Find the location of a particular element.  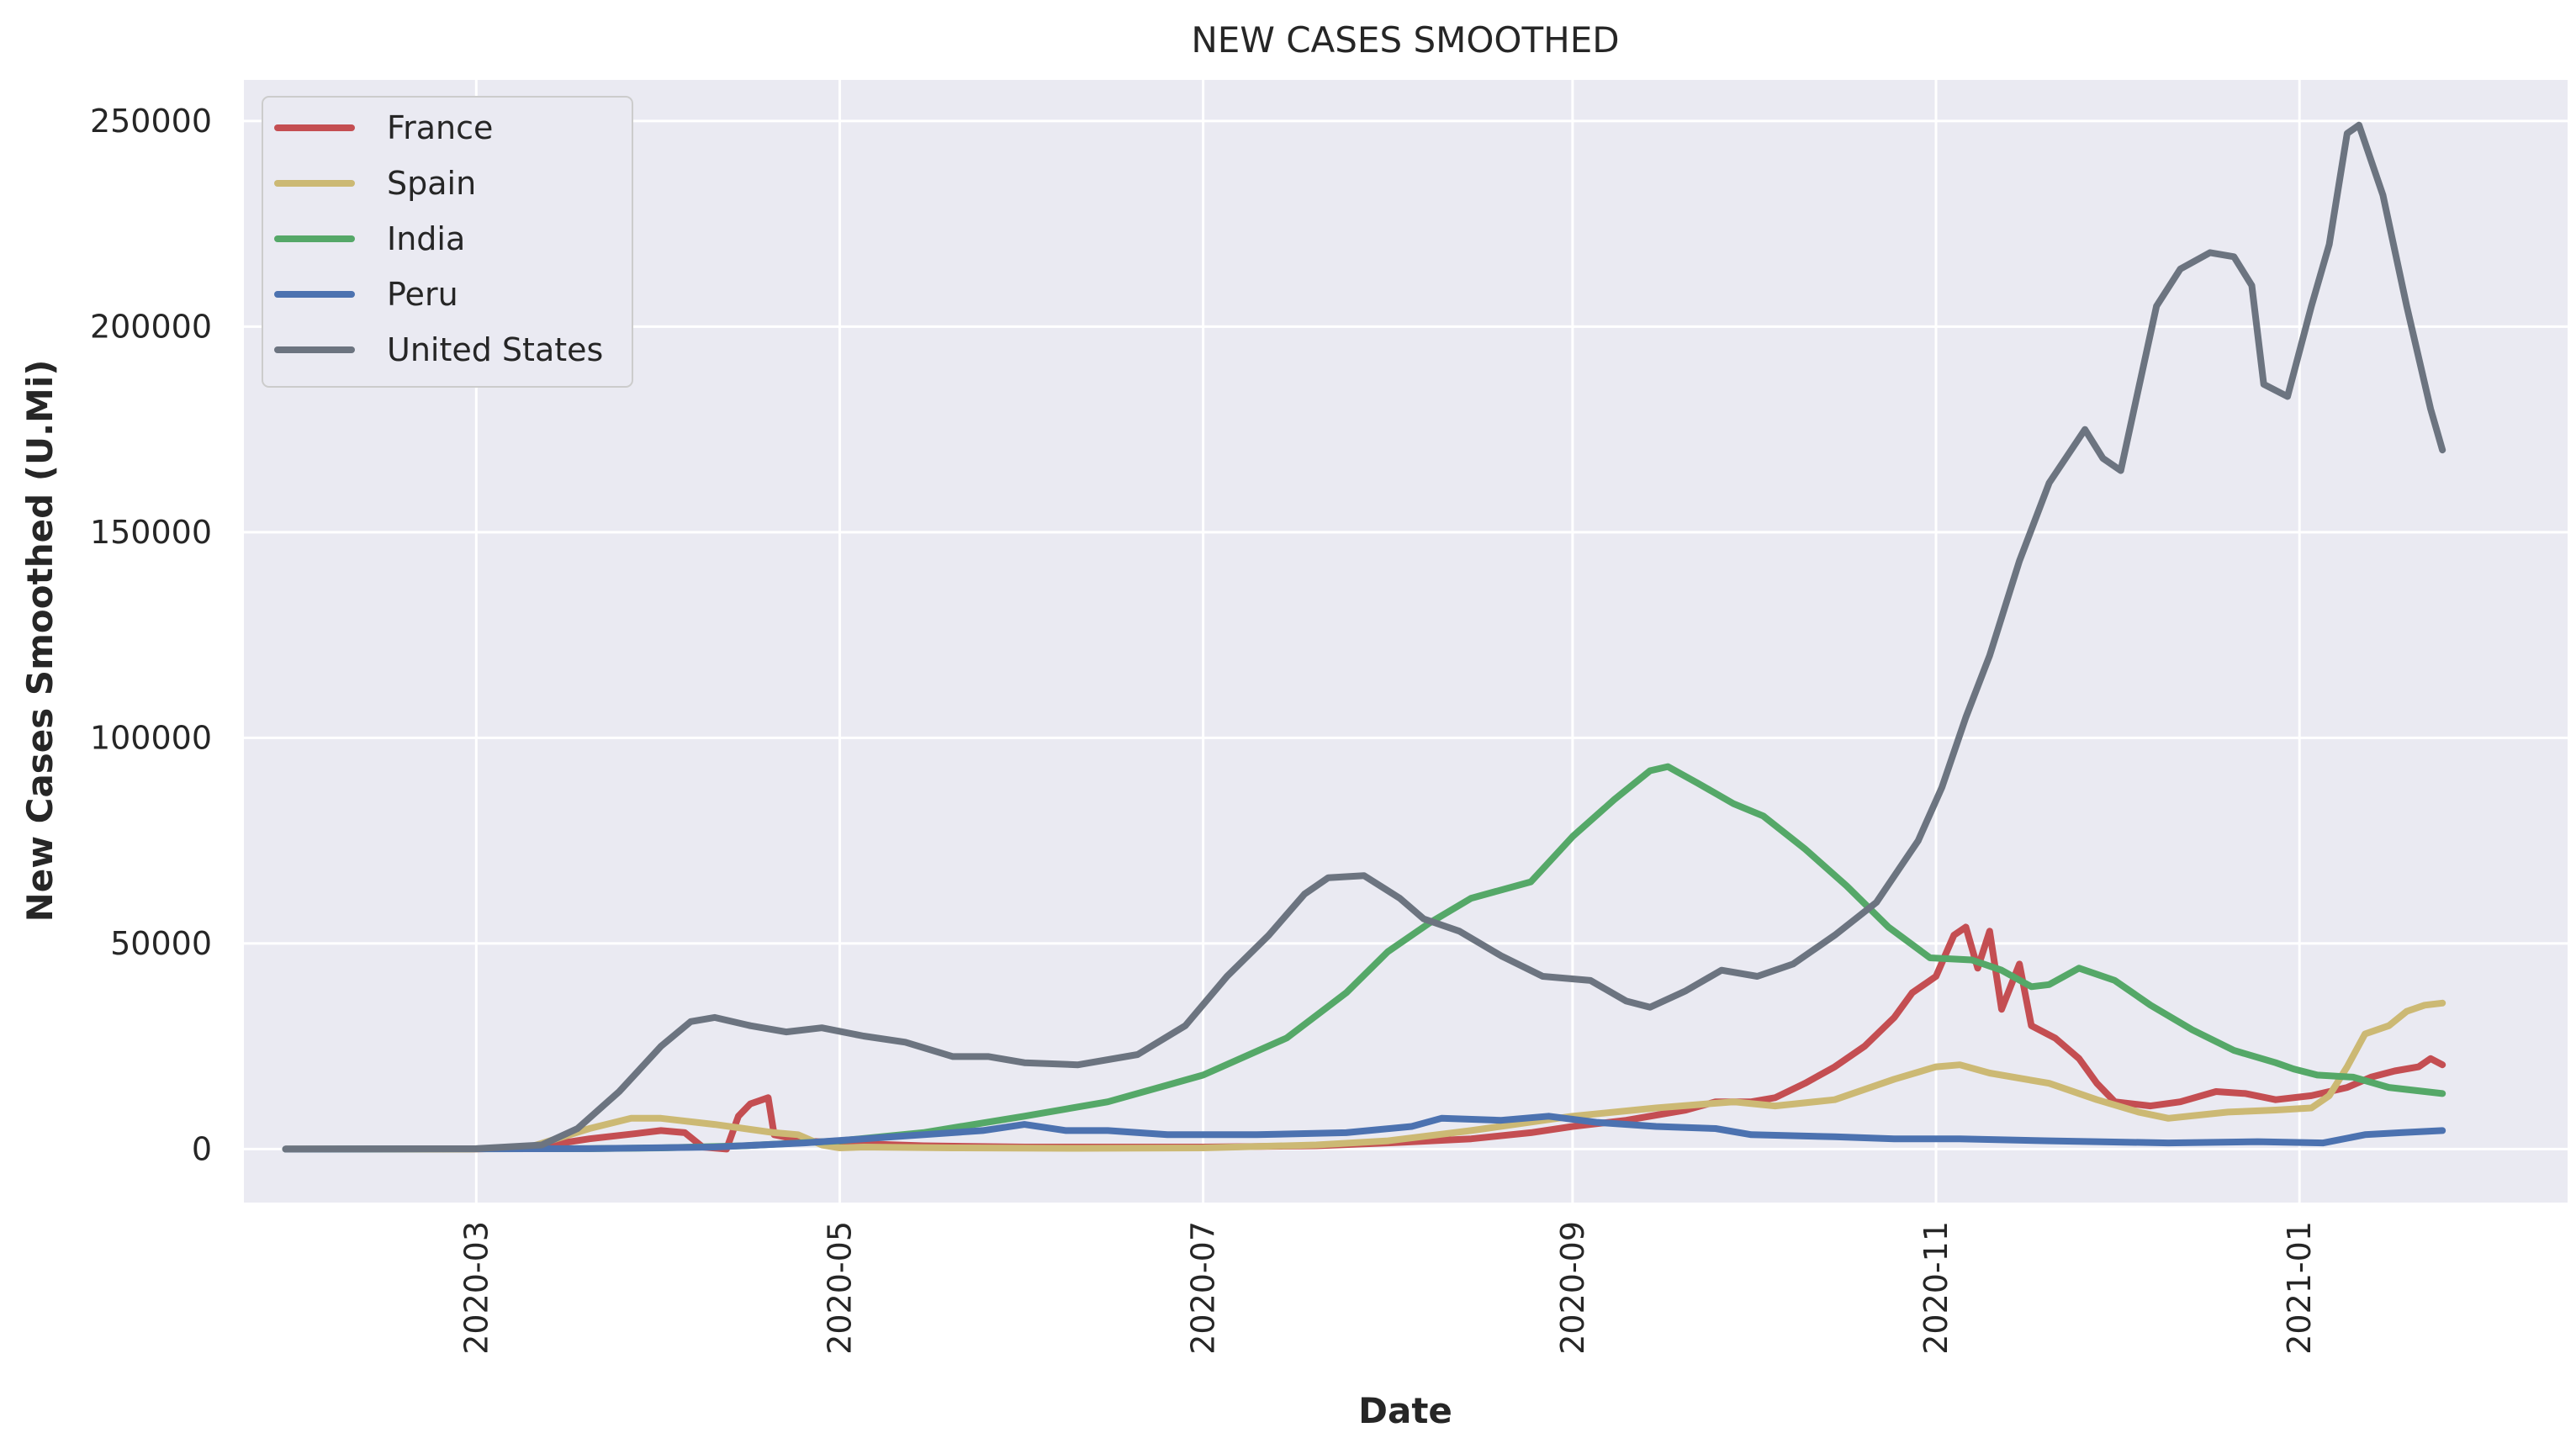

legend-label: Spain is located at coordinates (431, 183).